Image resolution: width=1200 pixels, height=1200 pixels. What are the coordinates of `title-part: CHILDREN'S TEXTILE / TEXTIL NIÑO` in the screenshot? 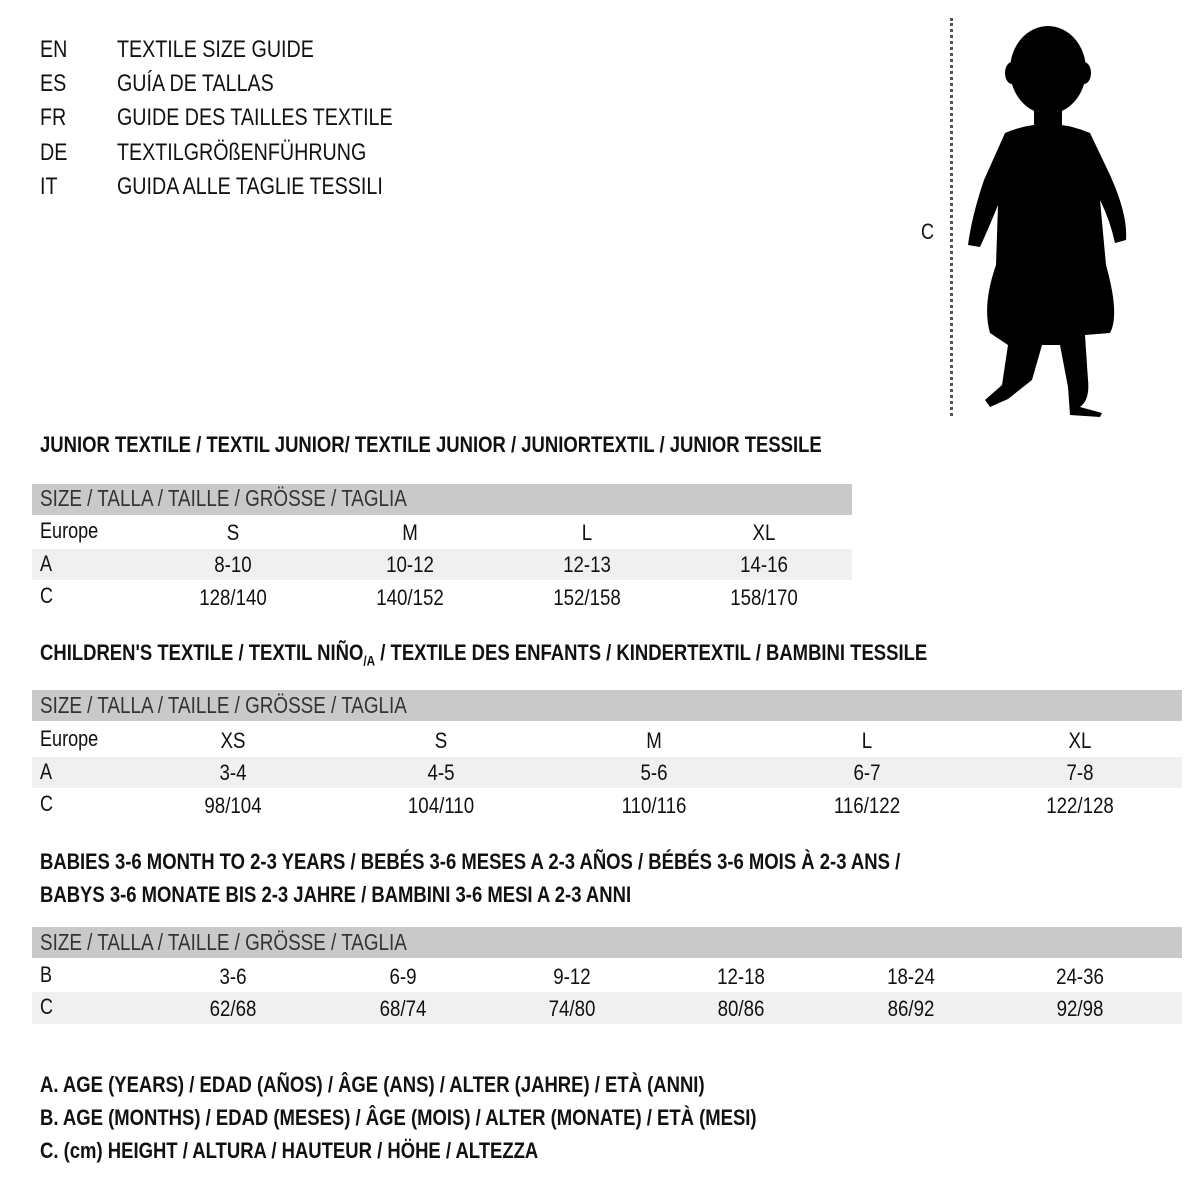 It's located at (202, 652).